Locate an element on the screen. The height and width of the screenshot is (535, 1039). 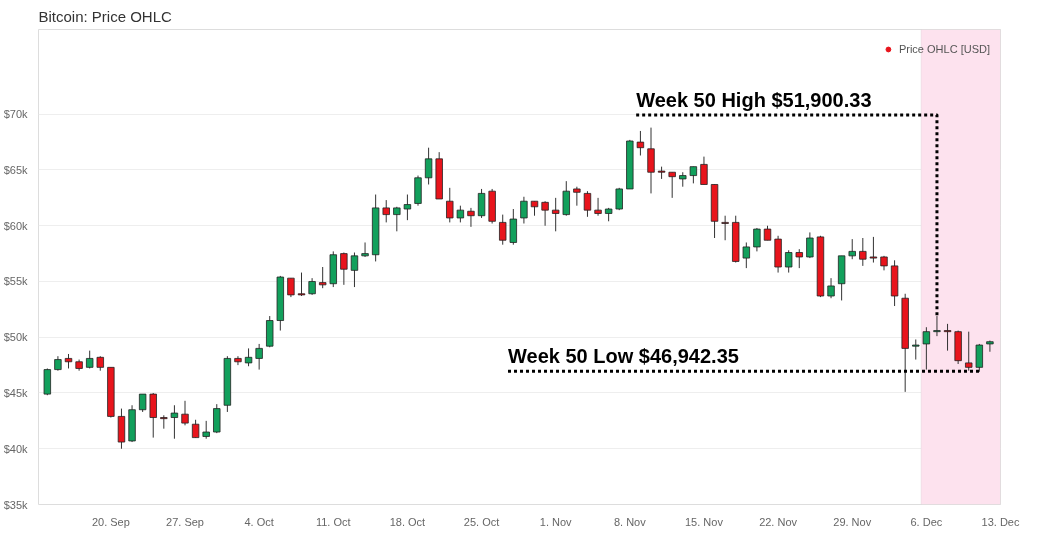
y-tick-label: $60k is located at coordinates (15, 225).